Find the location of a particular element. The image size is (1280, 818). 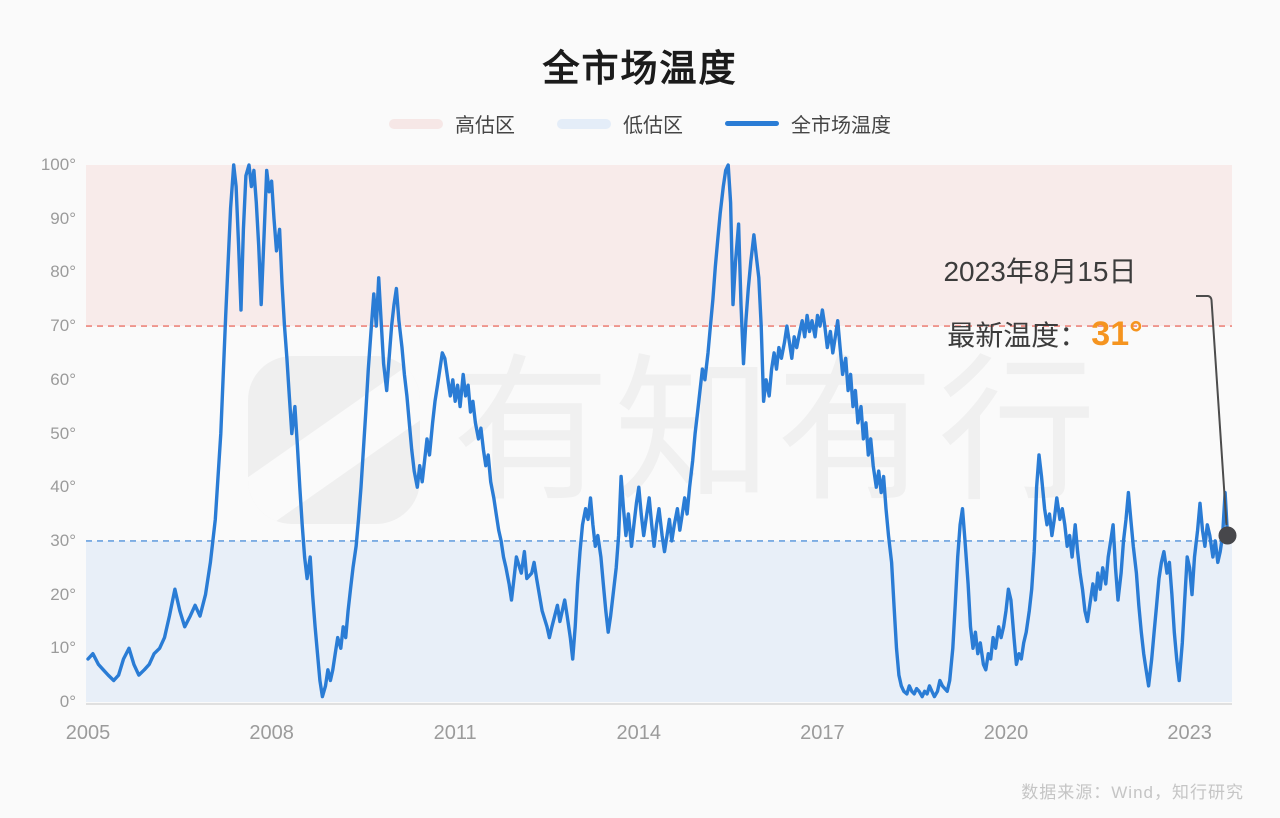

y-axis-tick-label: 60° is located at coordinates (63, 379).